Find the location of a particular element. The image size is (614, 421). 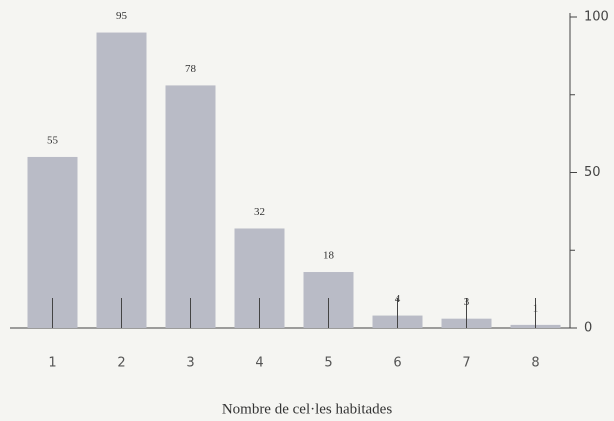

x-tick-label: 4 is located at coordinates (259, 363).